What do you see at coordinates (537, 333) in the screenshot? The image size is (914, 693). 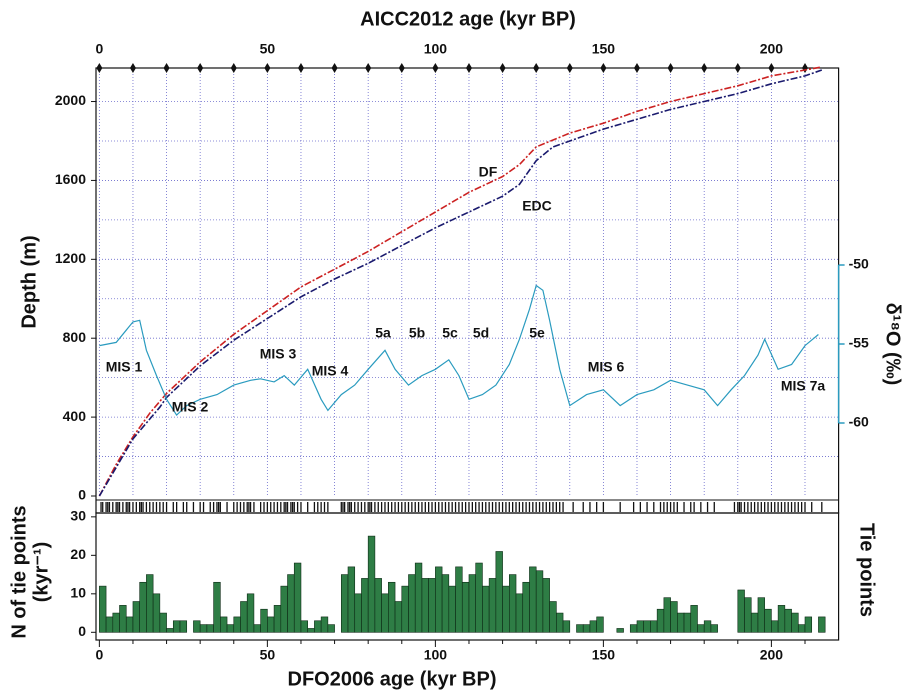 I see `annotation: 5e` at bounding box center [537, 333].